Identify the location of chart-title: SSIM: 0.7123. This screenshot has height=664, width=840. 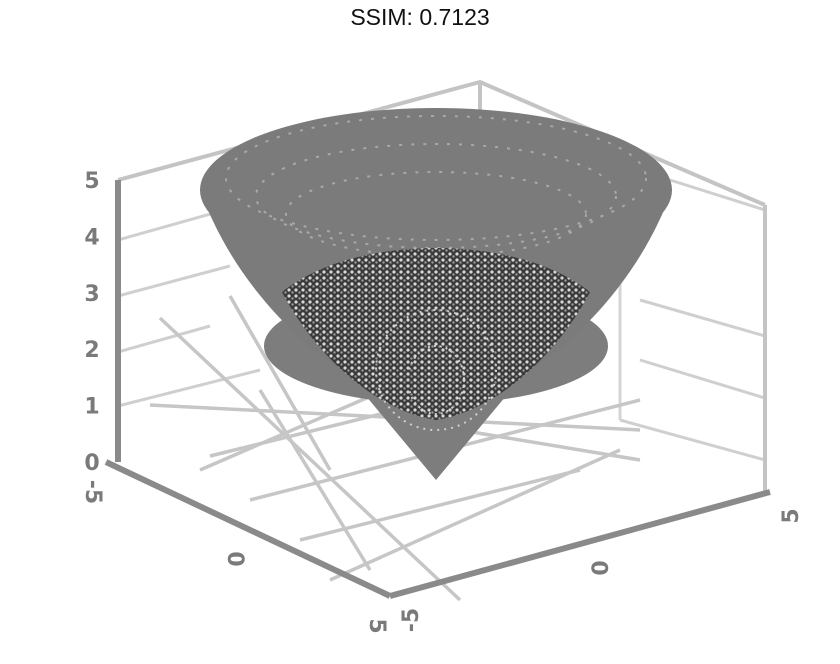
(420, 17).